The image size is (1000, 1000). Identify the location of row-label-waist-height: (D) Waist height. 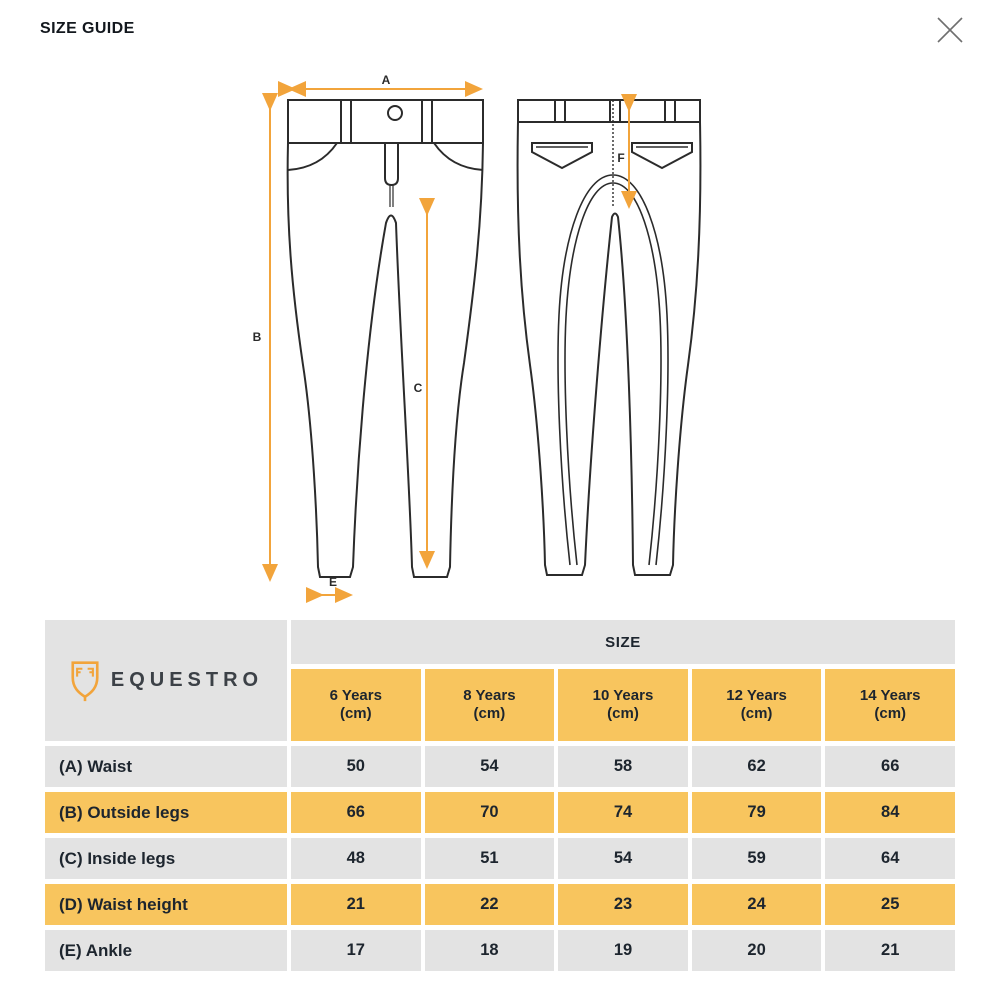
(166, 904).